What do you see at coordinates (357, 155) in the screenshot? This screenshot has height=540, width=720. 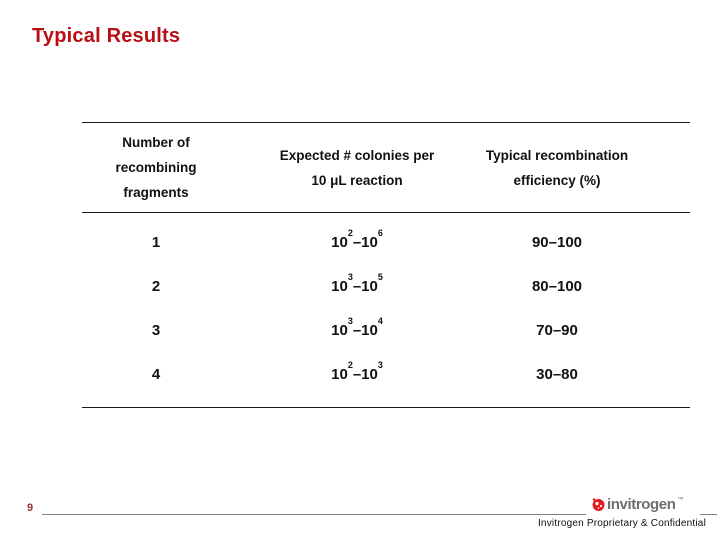 I see `header-line: Expected # colonies per` at bounding box center [357, 155].